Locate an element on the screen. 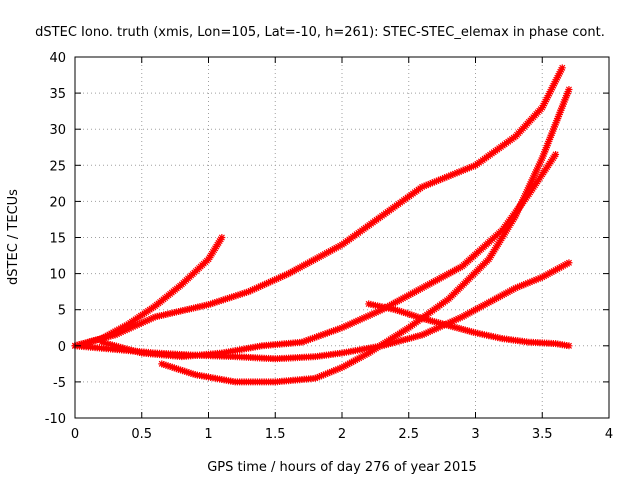 This screenshot has height=480, width=640. y-tick-label: -10 is located at coordinates (55, 419).